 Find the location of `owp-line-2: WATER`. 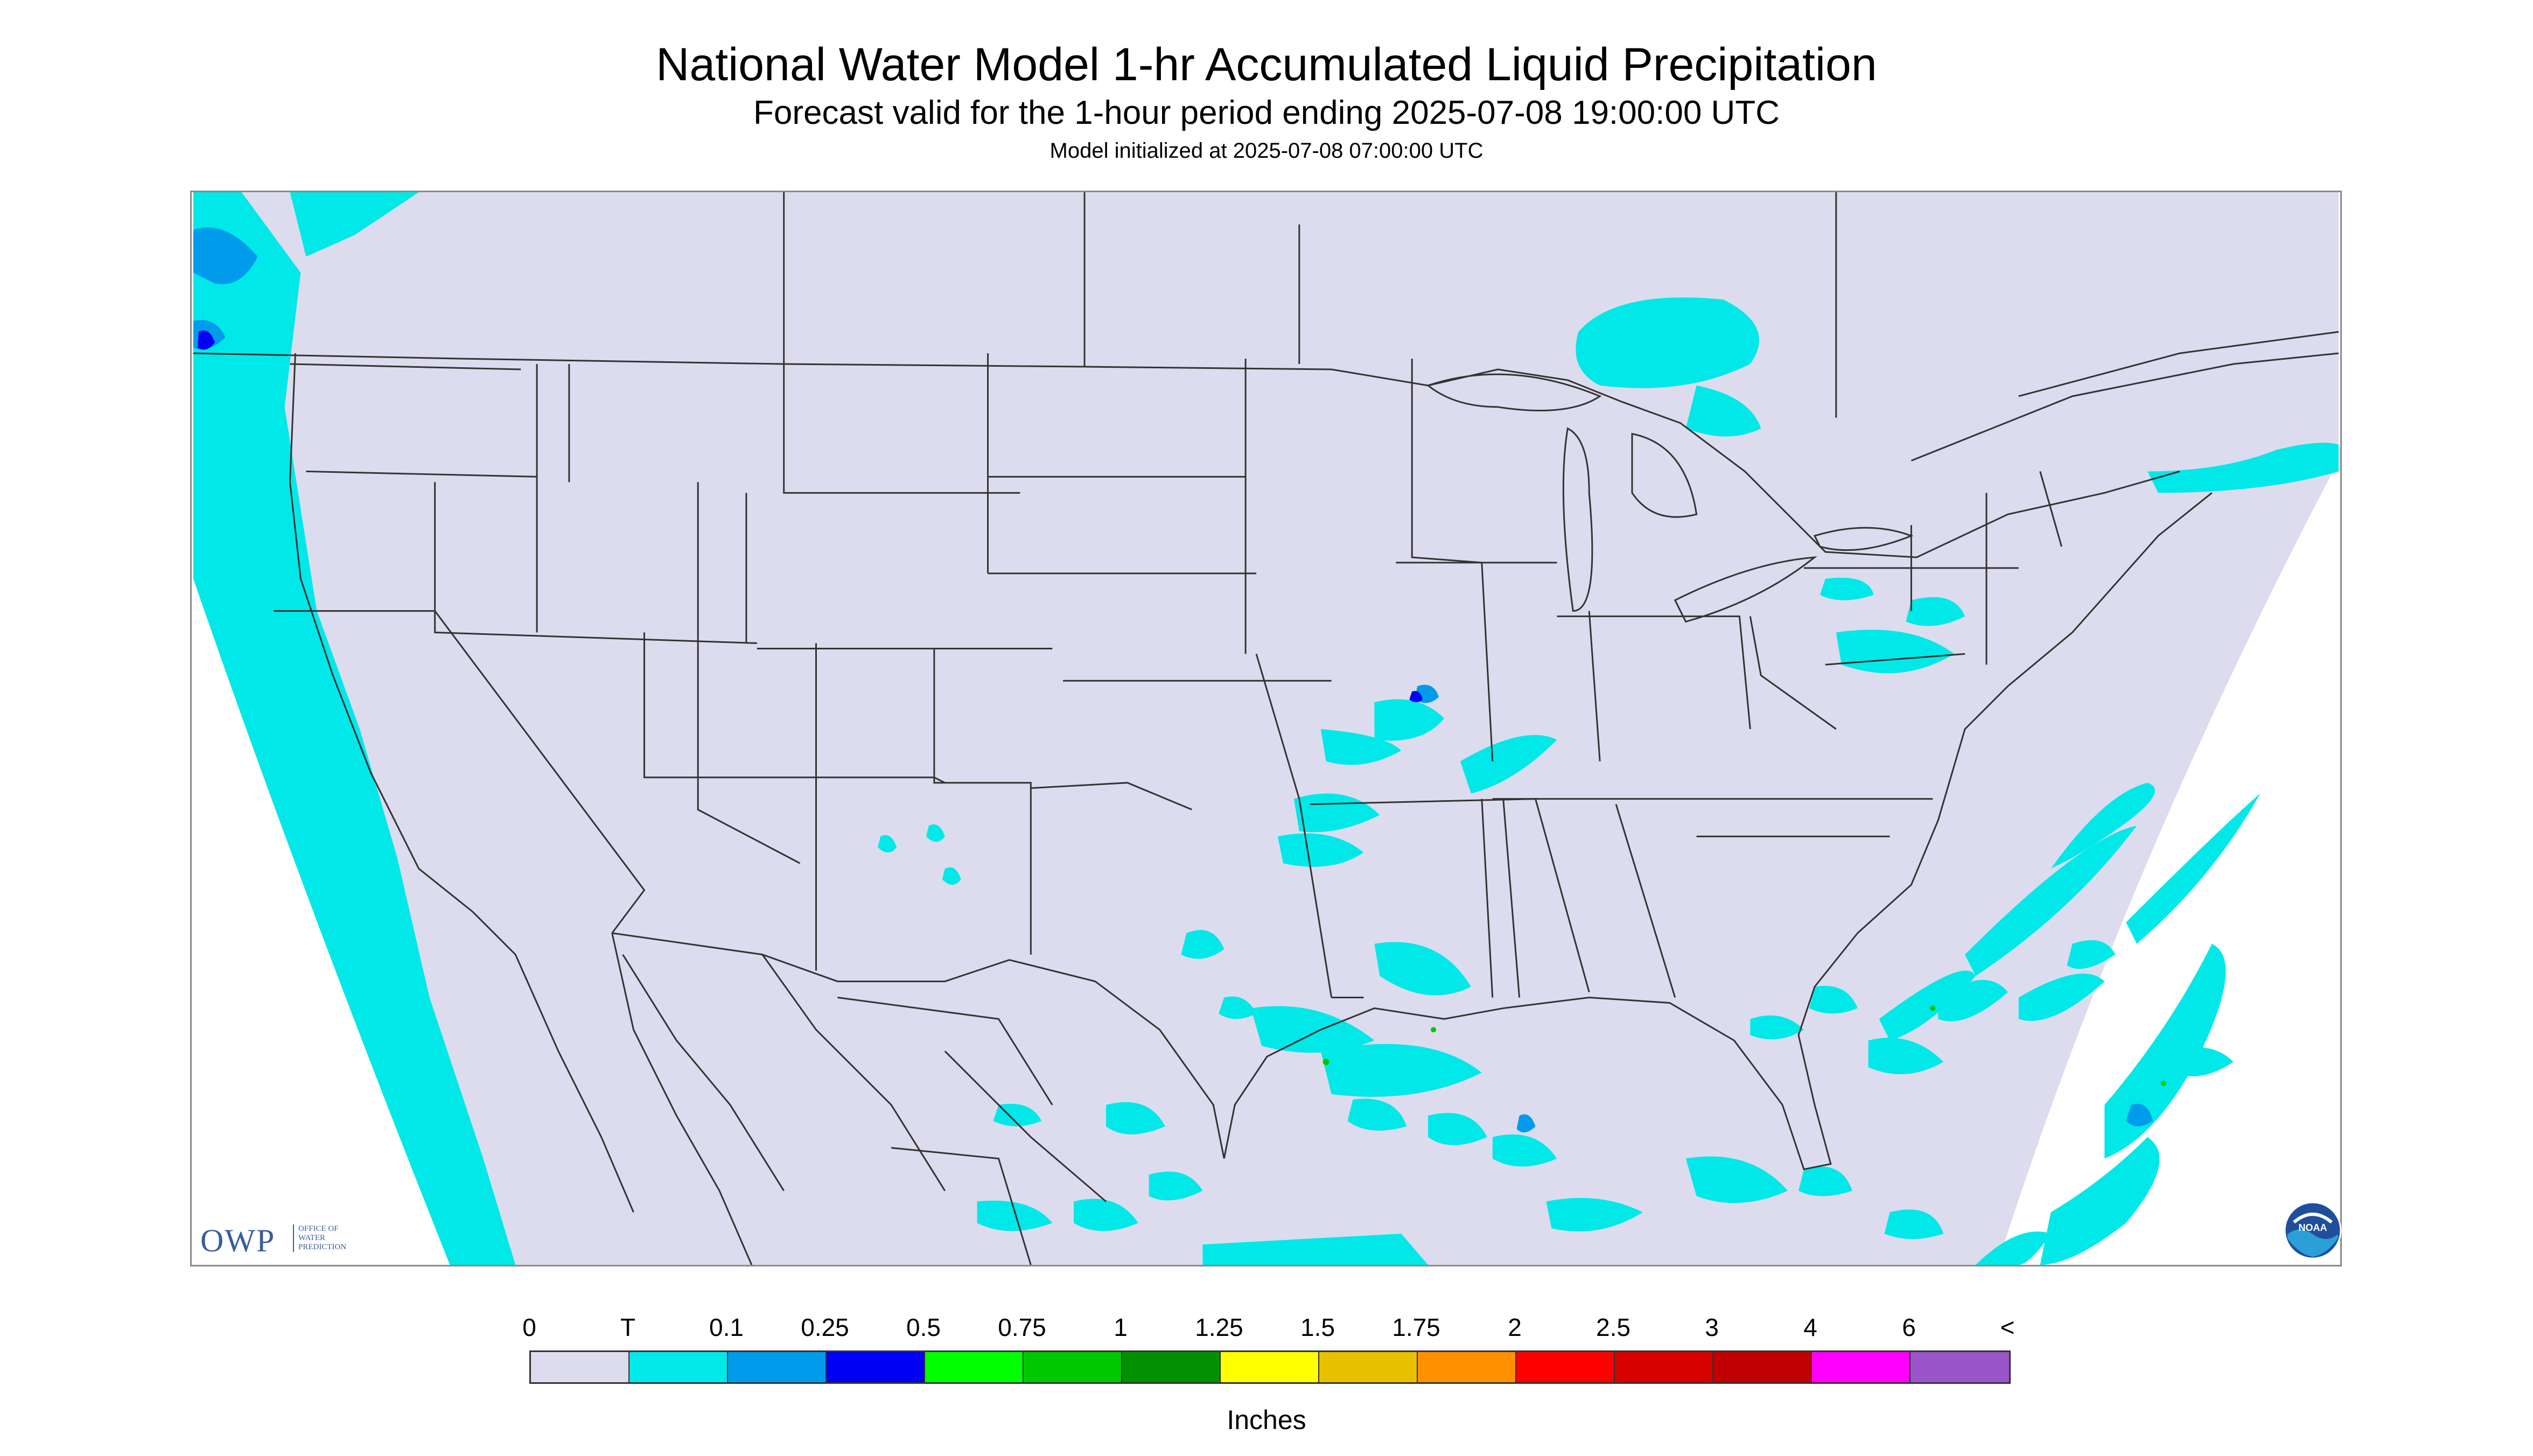

owp-line-2: WATER is located at coordinates (312, 1238).